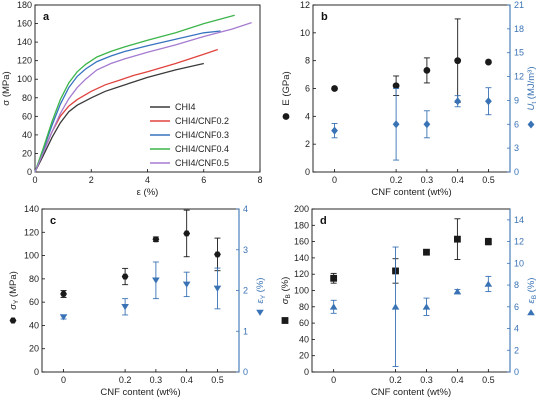 The height and width of the screenshot is (401, 550). Describe the element at coordinates (333, 380) in the screenshot. I see `x-tick-label: 0` at that location.